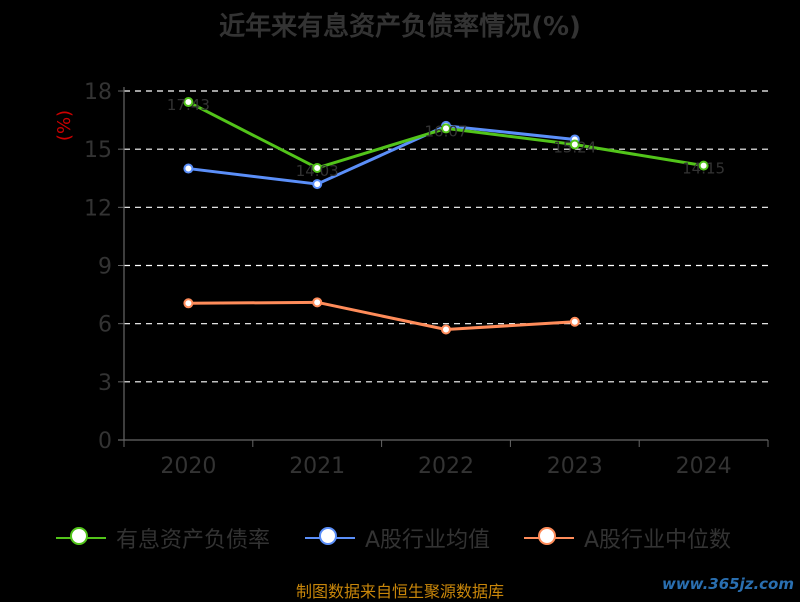 The width and height of the screenshot is (800, 602). What do you see at coordinates (98, 208) in the screenshot?
I see `y-tick-label: 12` at bounding box center [98, 208].